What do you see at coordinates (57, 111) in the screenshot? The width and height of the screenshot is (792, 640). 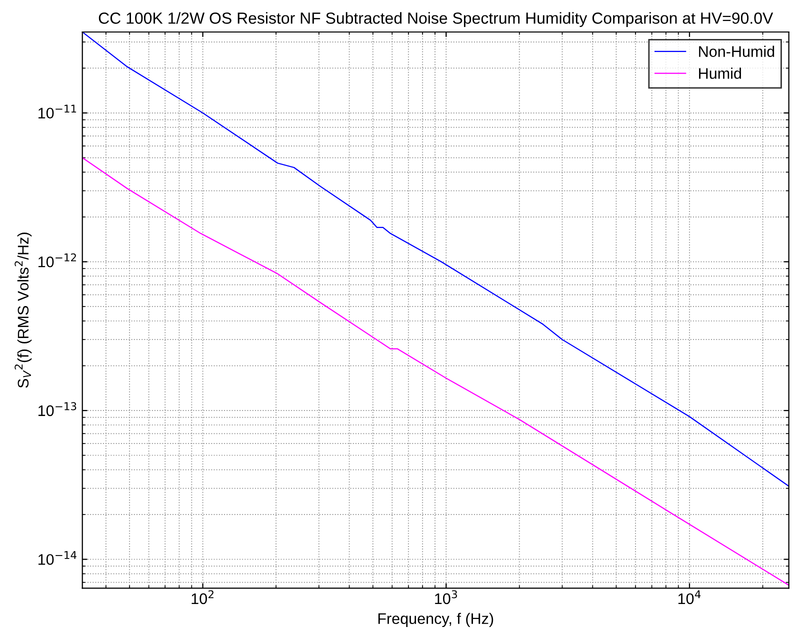 I see `y-tick-label: 10$^{−11}$` at bounding box center [57, 111].